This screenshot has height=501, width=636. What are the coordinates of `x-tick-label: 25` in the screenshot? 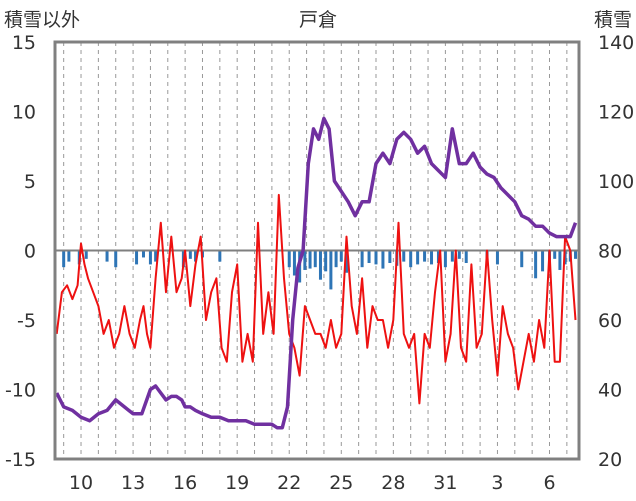 It's located at (341, 483).